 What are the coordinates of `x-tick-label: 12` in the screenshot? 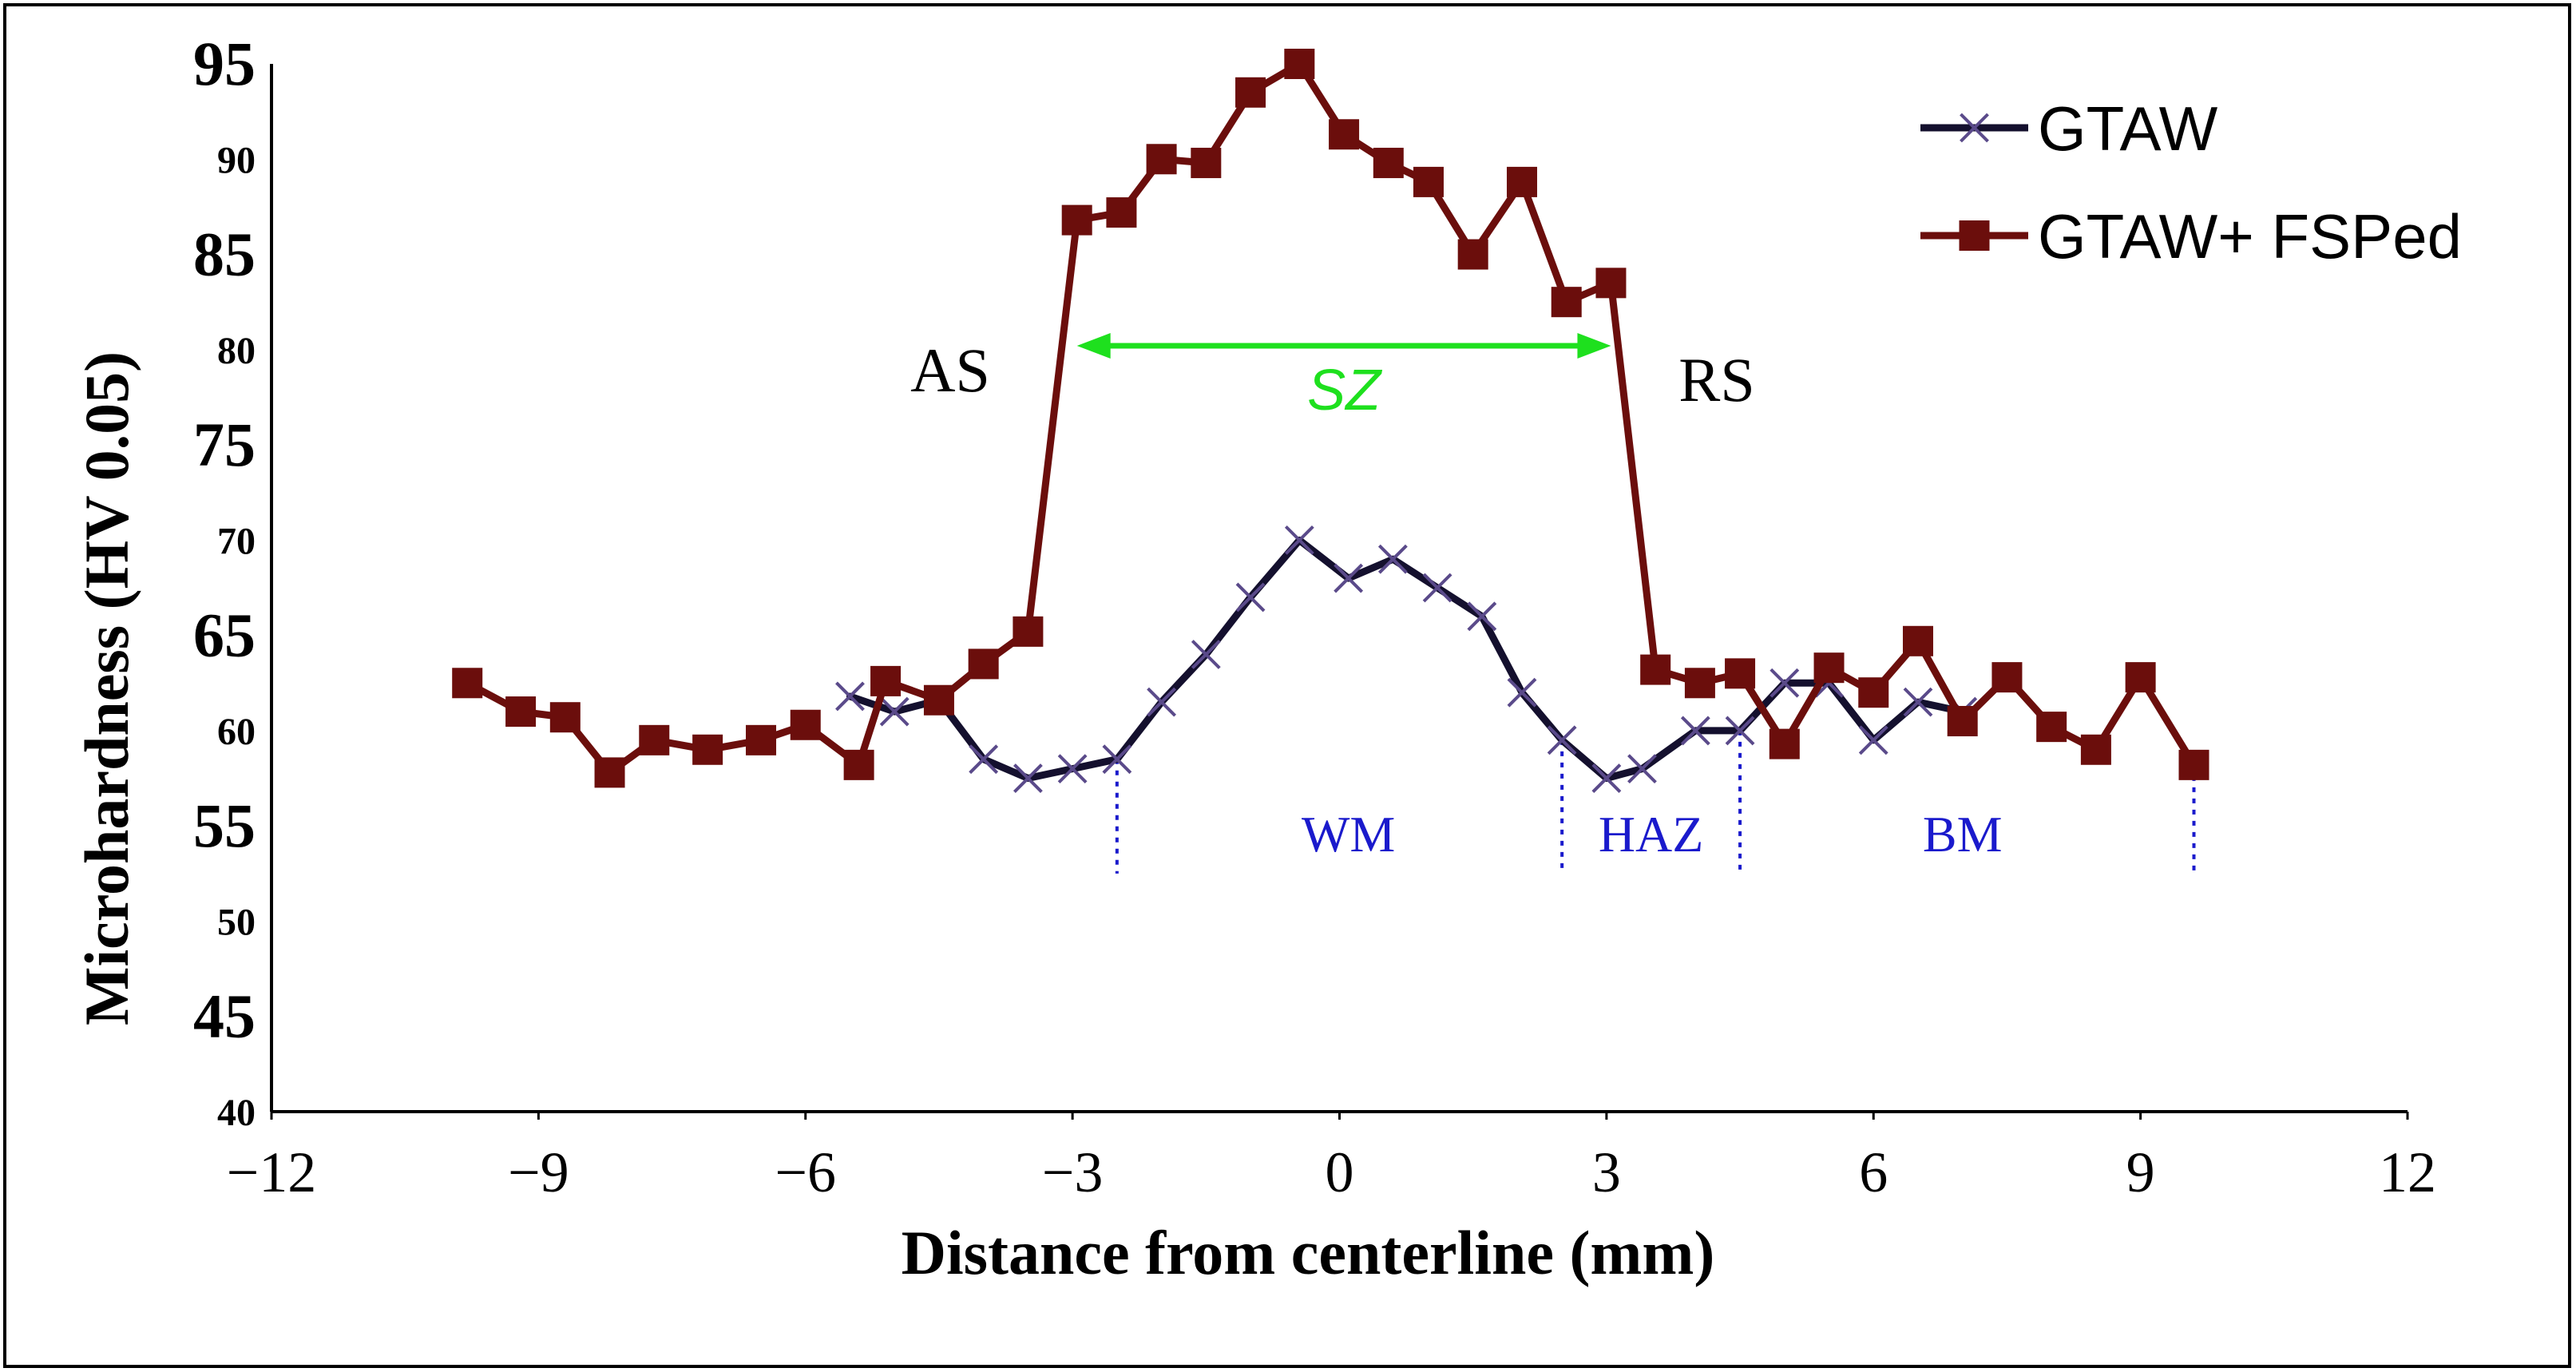 It's located at (2407, 1172).